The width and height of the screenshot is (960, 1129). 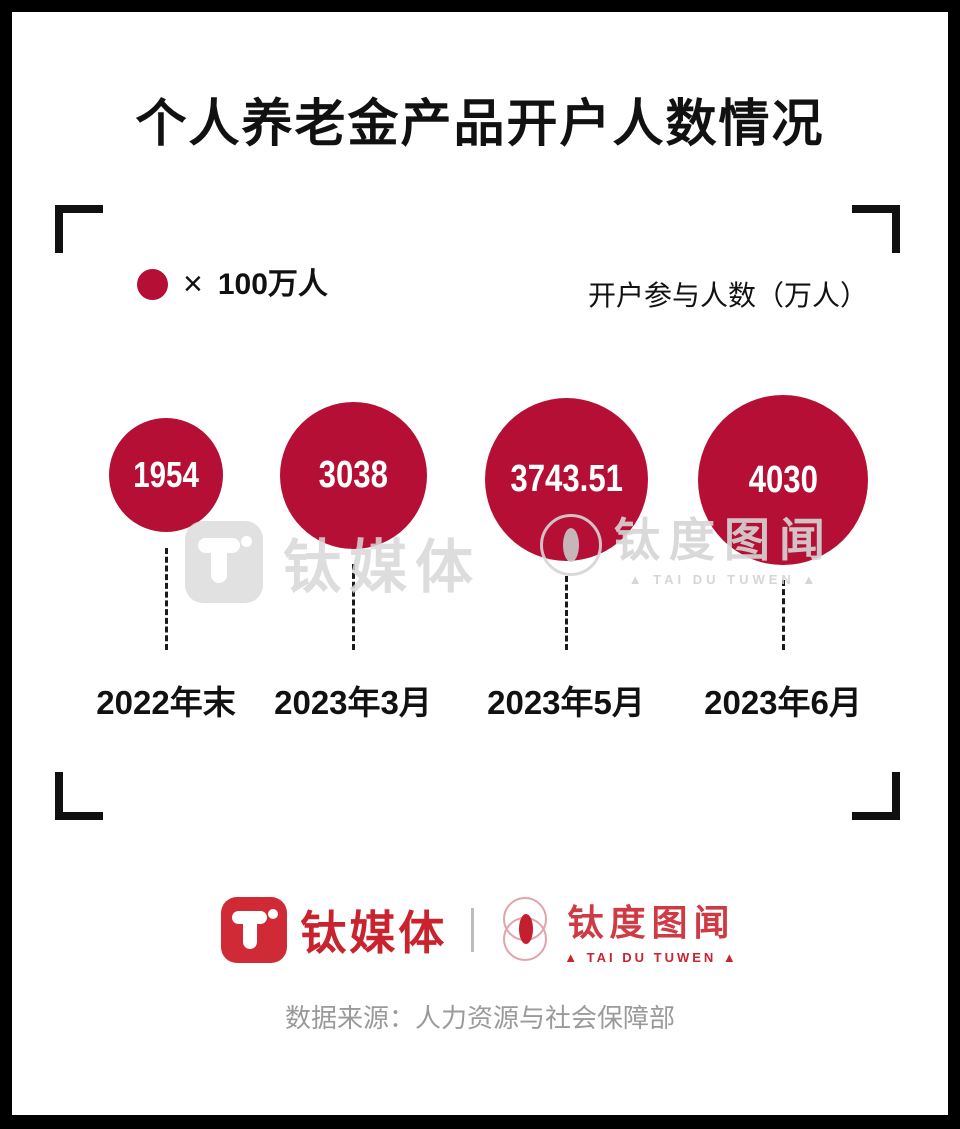 What do you see at coordinates (651, 922) in the screenshot?
I see `tuwen-brand-name: 钛度图闻` at bounding box center [651, 922].